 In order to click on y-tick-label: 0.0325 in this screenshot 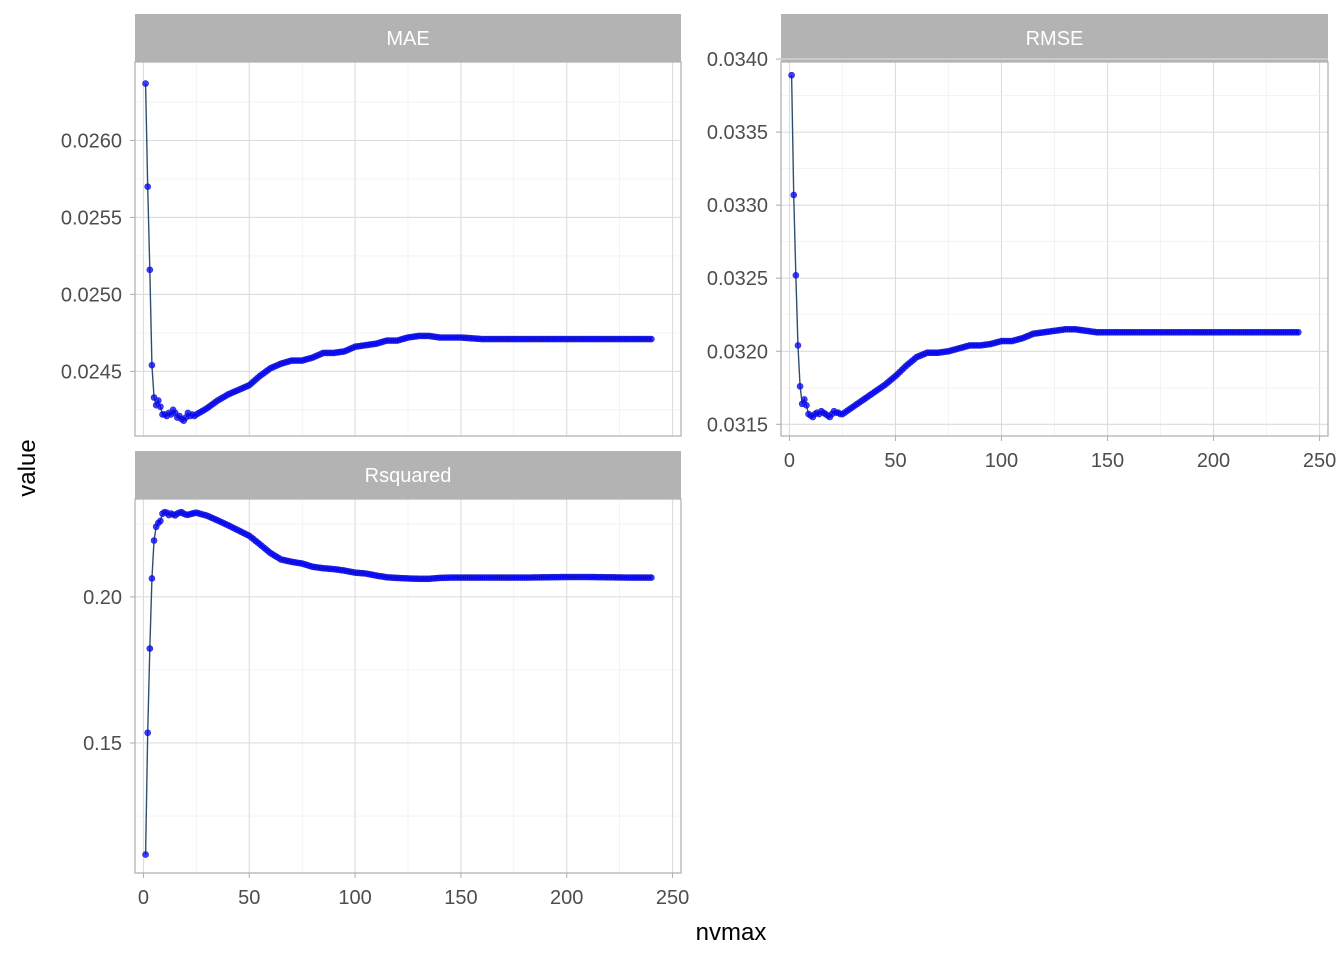, I will do `click(737, 279)`.